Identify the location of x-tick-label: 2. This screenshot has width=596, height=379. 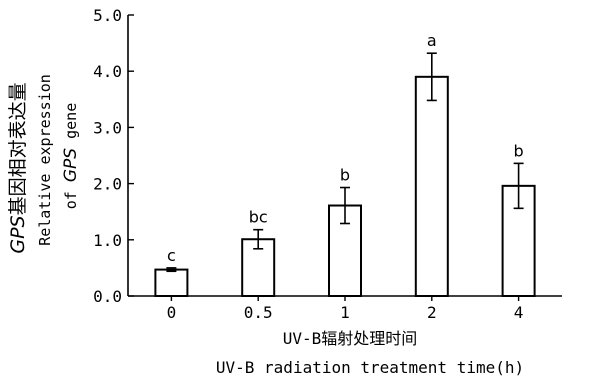
(432, 312).